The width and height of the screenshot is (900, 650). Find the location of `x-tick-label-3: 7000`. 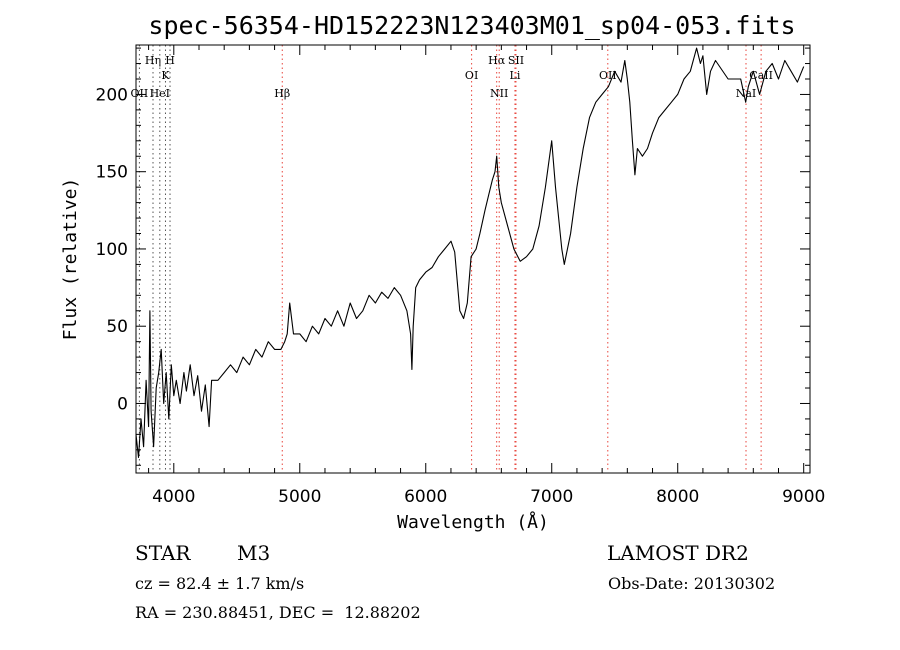

x-tick-label-3: 7000 is located at coordinates (551, 497).